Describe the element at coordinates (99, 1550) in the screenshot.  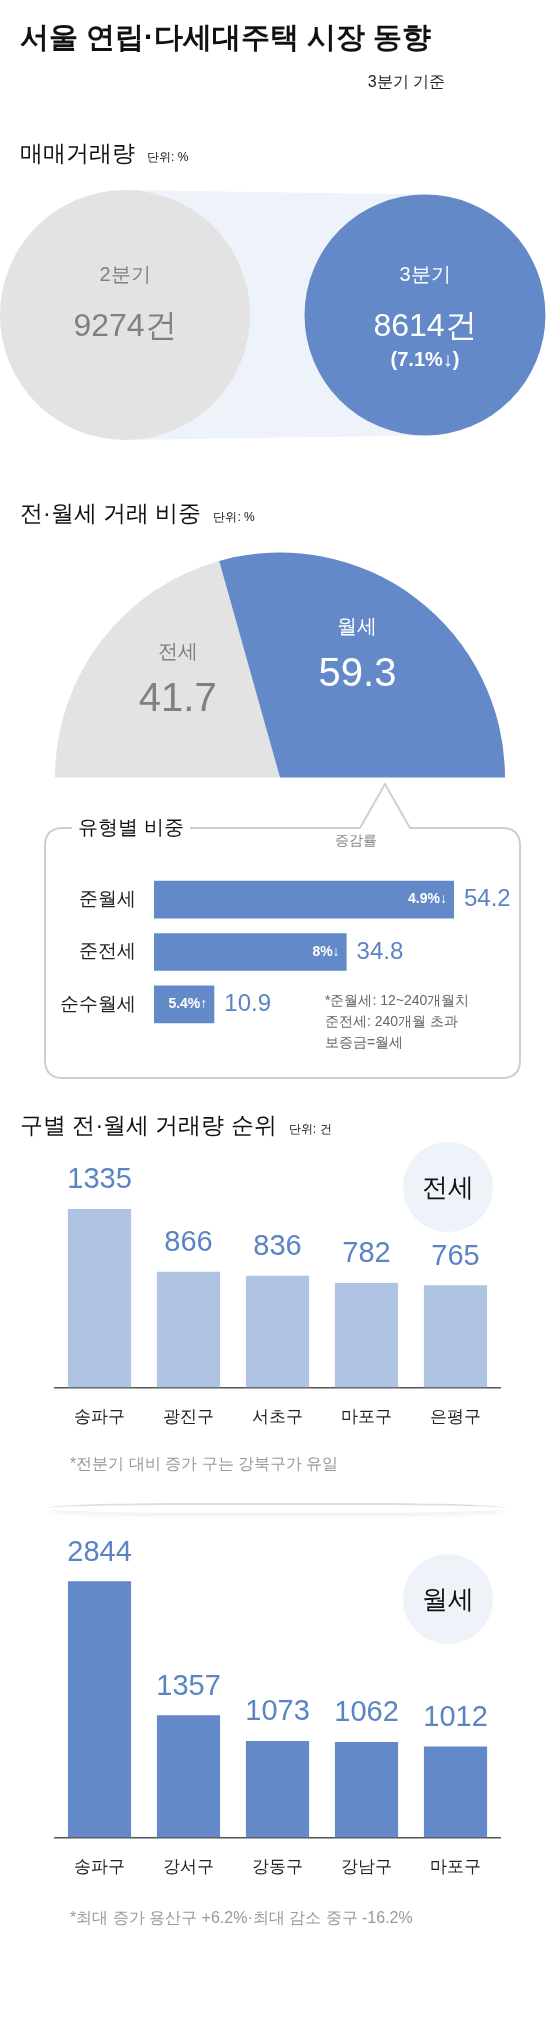
I see `data-label: 2844` at that location.